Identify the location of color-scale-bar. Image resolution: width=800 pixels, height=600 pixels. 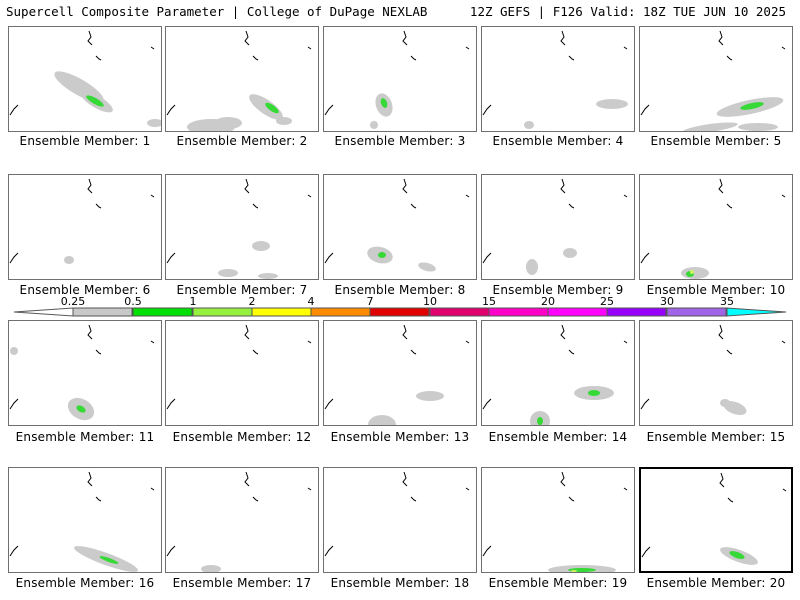
(400, 312).